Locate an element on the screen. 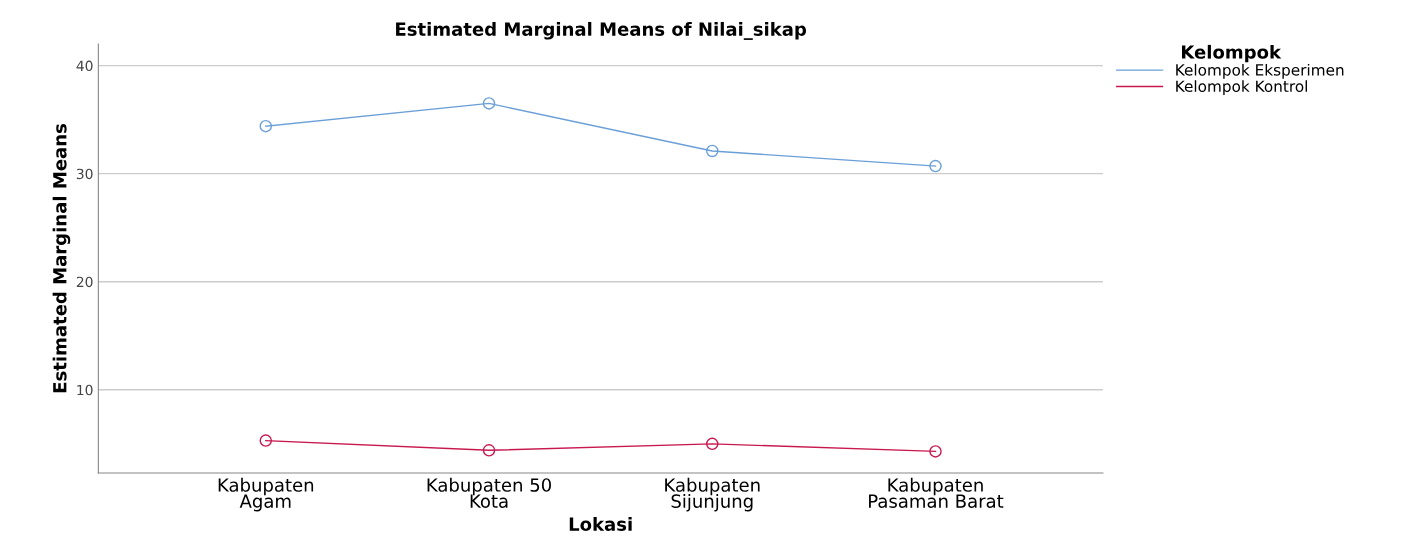  x-tick-label: Kabupaten Pasaman Barat is located at coordinates (936, 492).